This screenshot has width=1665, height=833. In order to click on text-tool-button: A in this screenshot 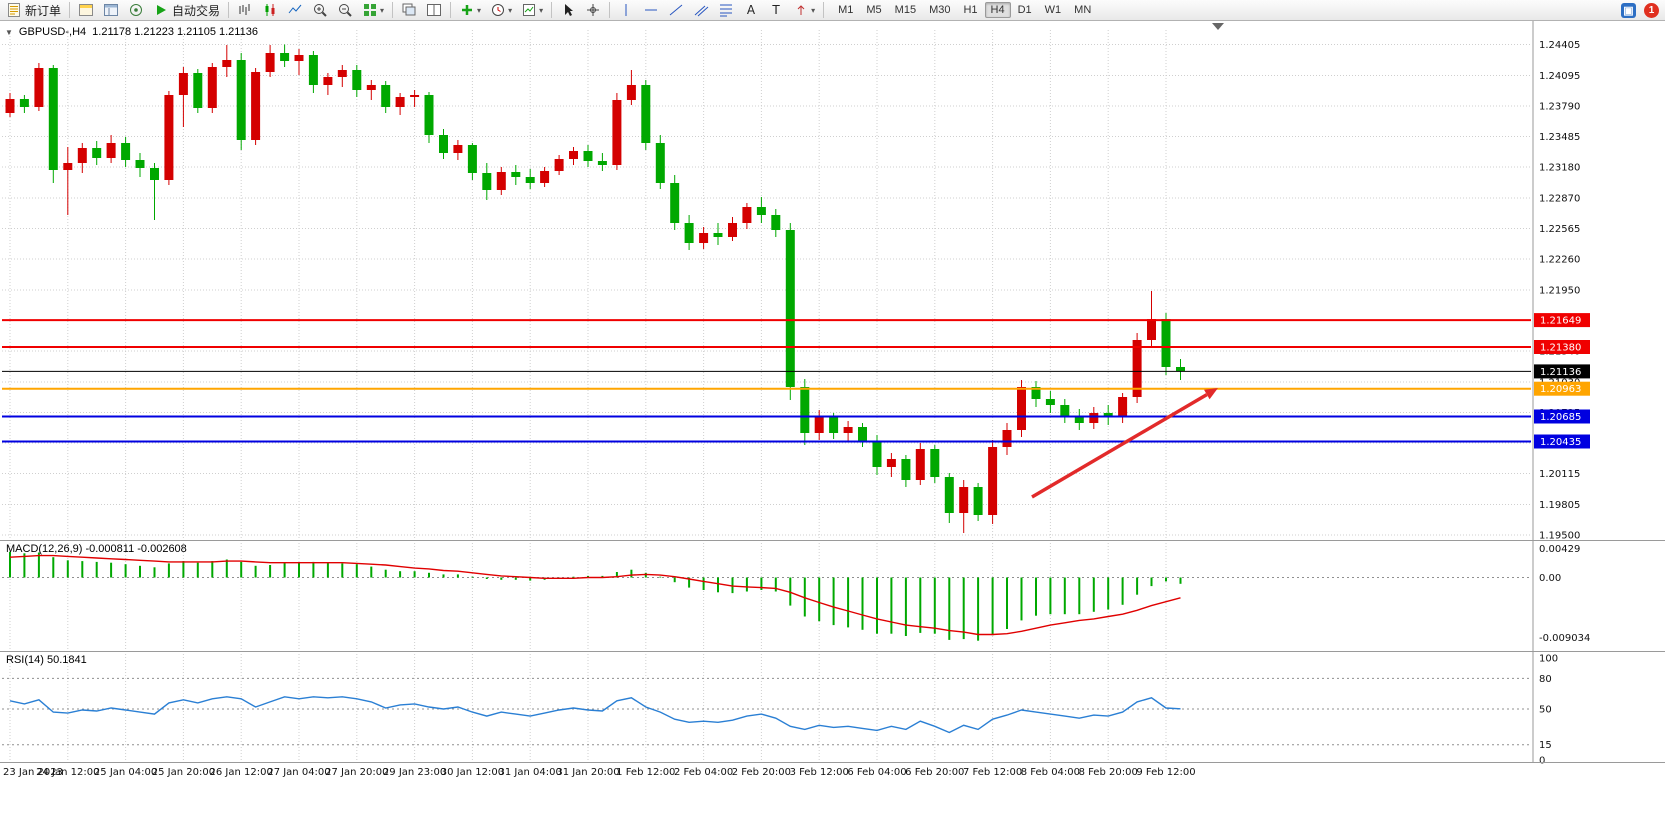, I will do `click(751, 10)`.